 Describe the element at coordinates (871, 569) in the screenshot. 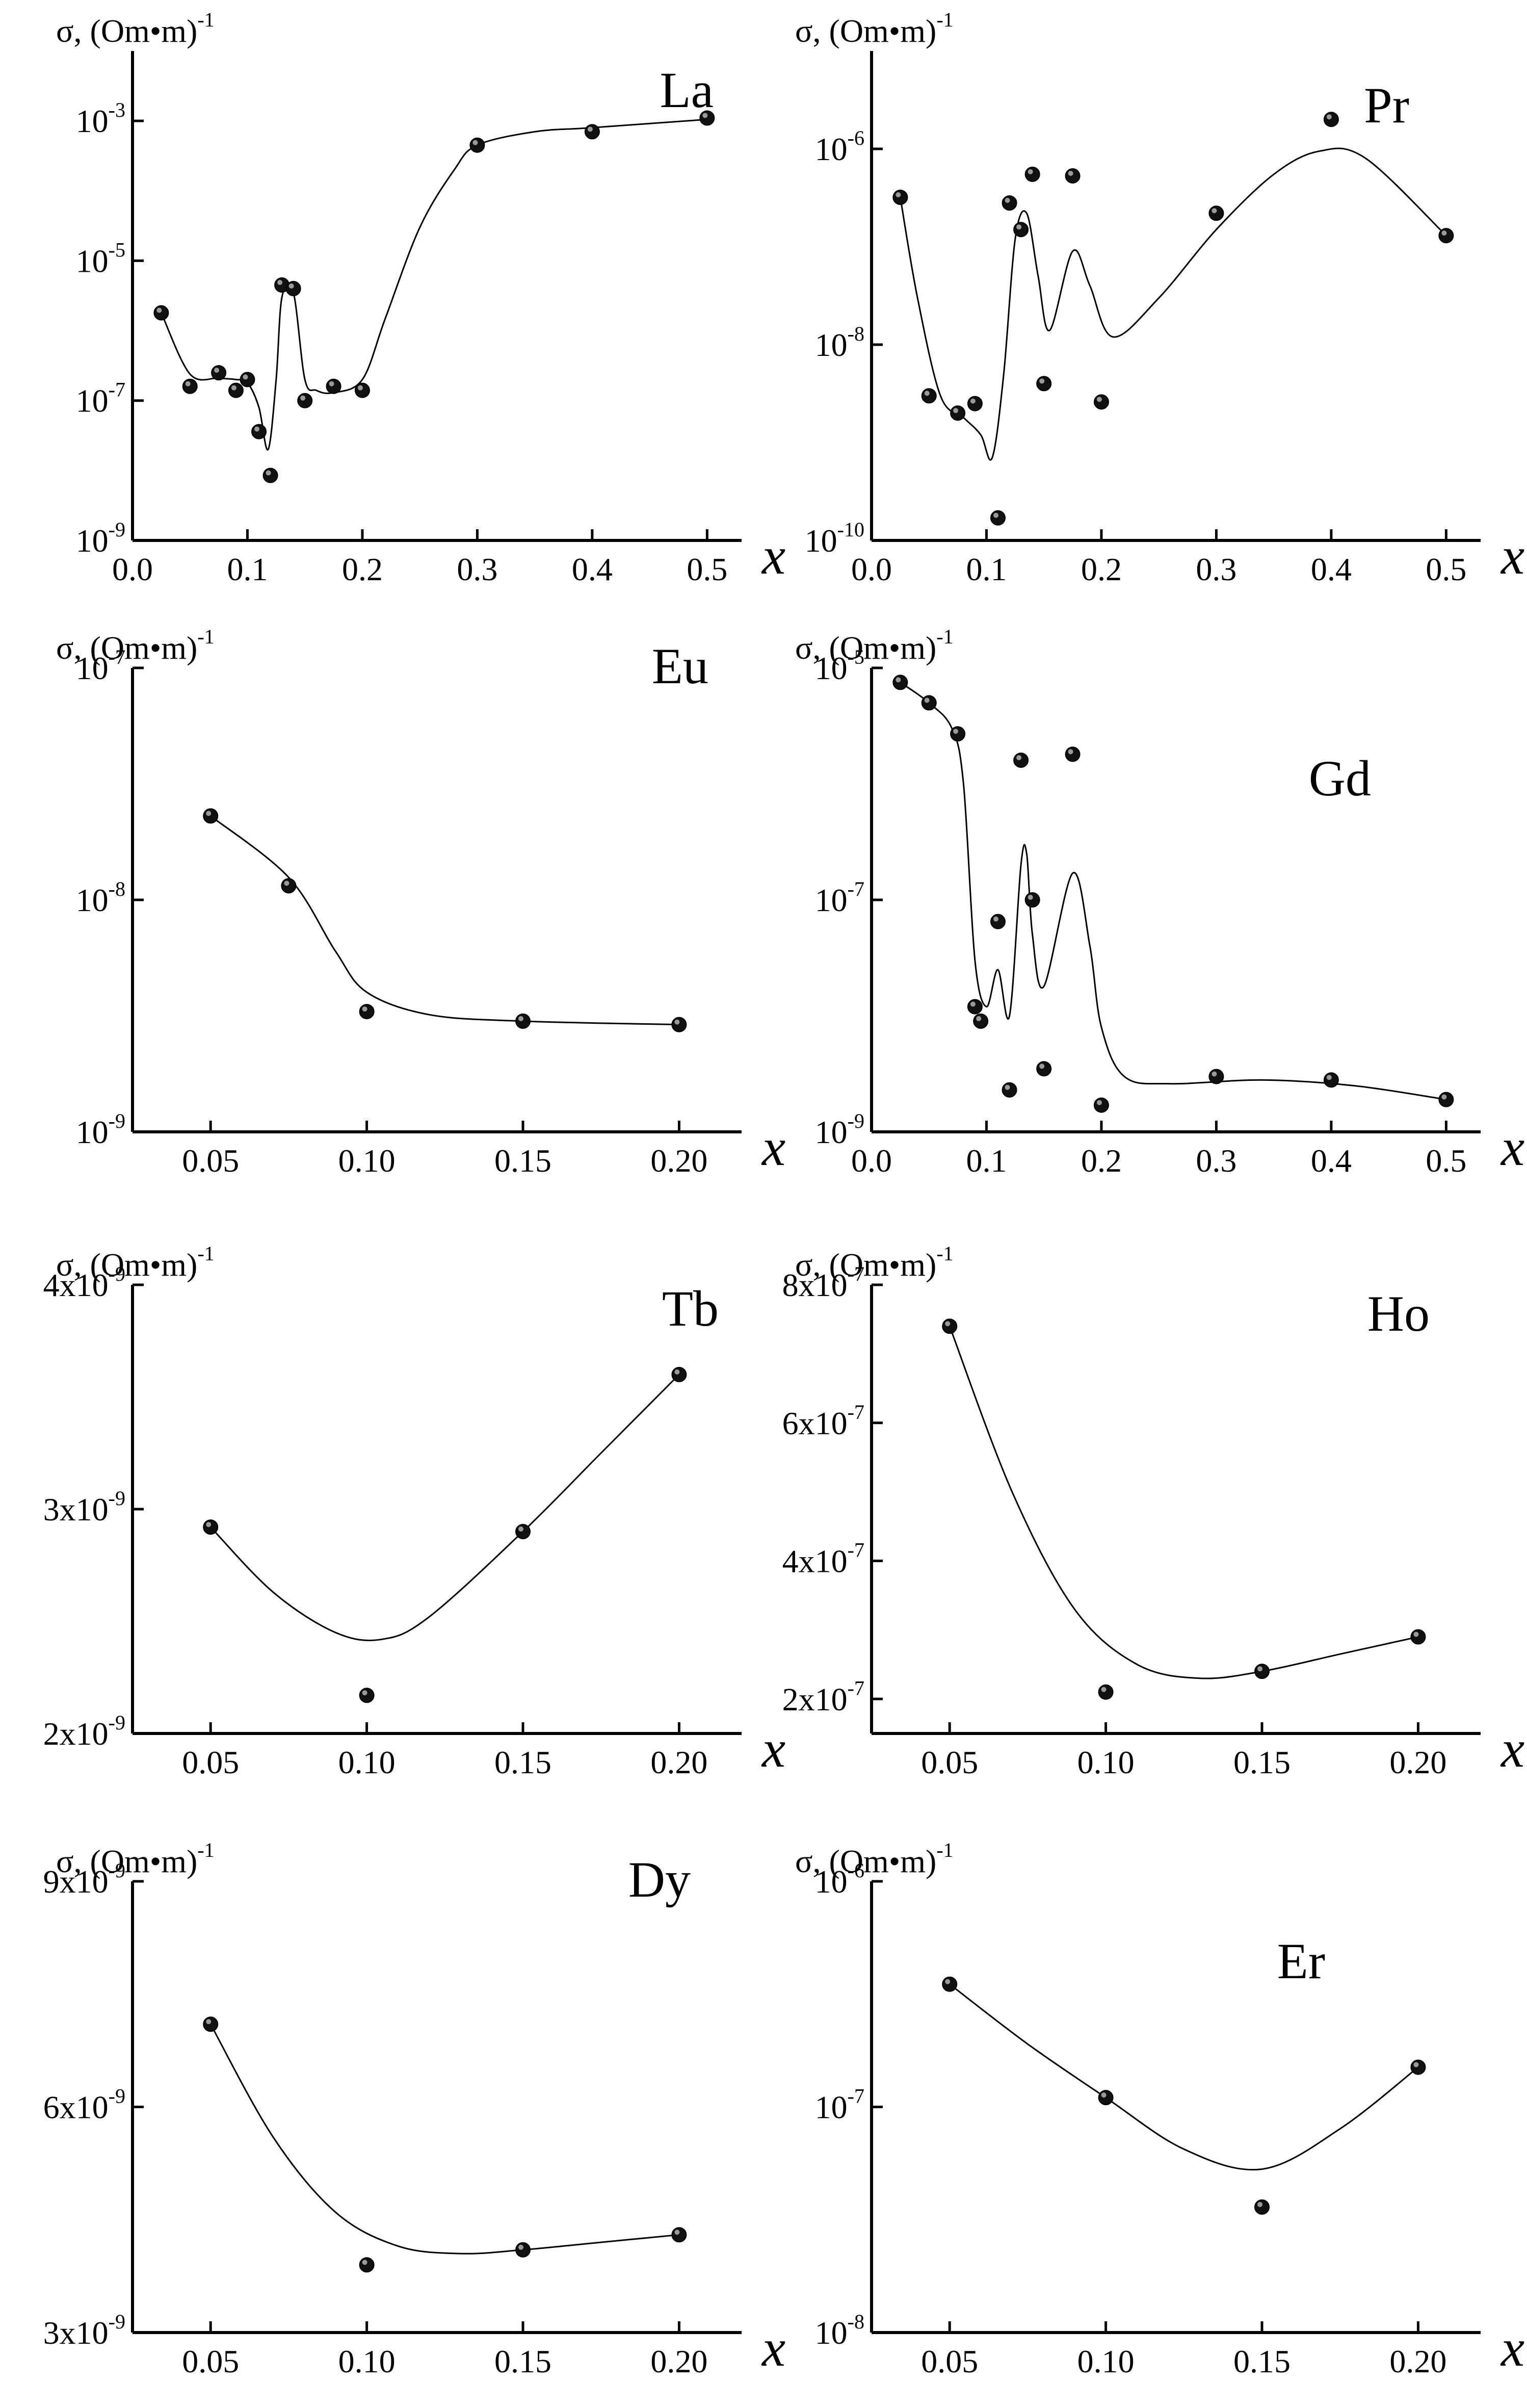

I see `x-tick-label: 0.0` at that location.